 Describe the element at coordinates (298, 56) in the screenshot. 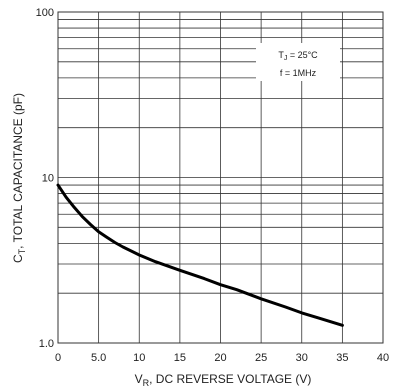

I see `annotation-junction-temp: TJ = 25°C` at that location.